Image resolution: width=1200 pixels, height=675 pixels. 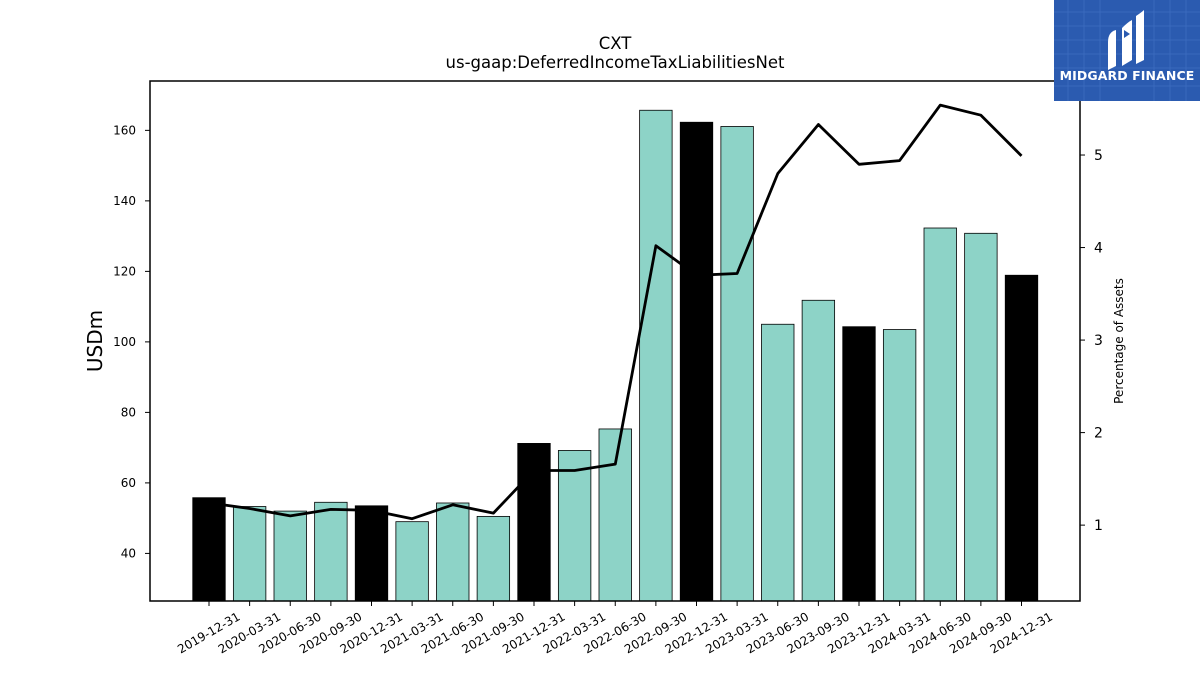 What do you see at coordinates (1127, 75) in the screenshot?
I see `logo-text: MIDGARD FINANCE` at bounding box center [1127, 75].